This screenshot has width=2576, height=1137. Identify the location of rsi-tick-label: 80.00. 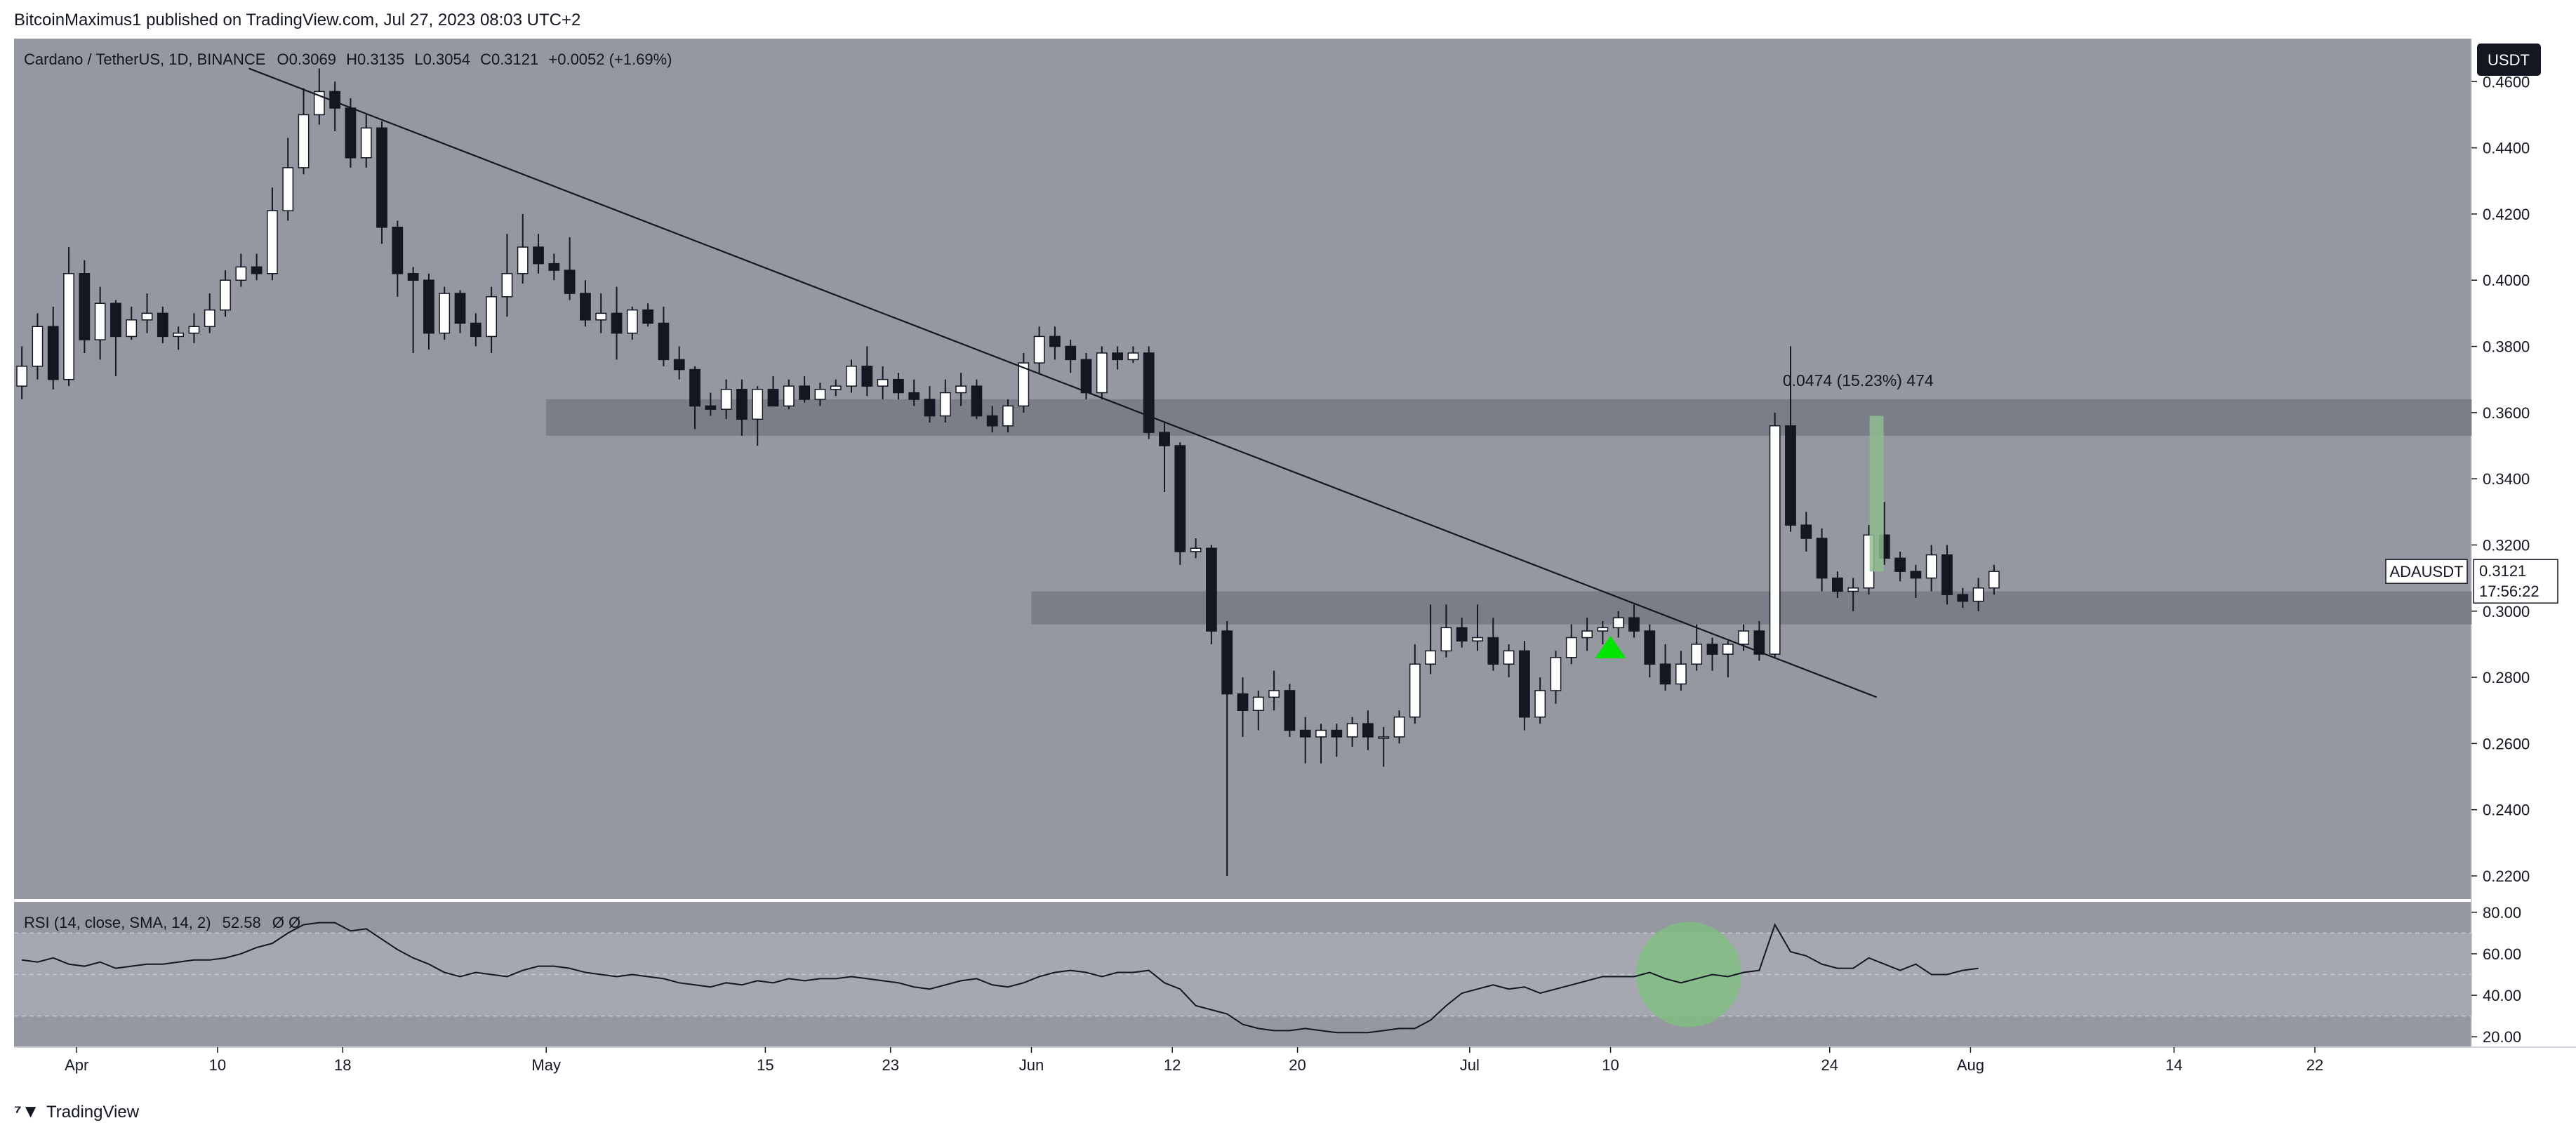
(2502, 913).